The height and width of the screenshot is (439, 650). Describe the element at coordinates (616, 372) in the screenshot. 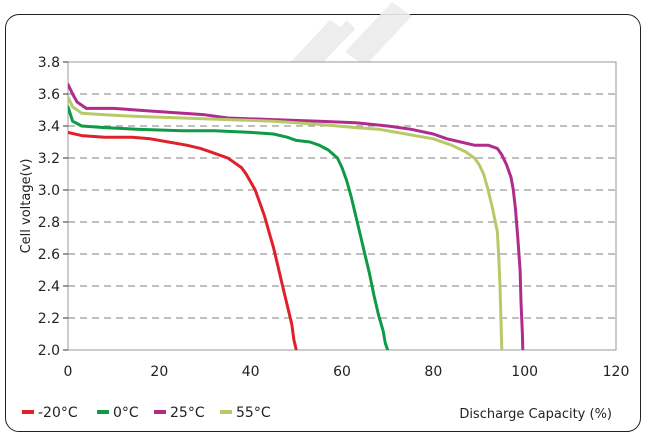

I see `x-tick-label: 120` at that location.